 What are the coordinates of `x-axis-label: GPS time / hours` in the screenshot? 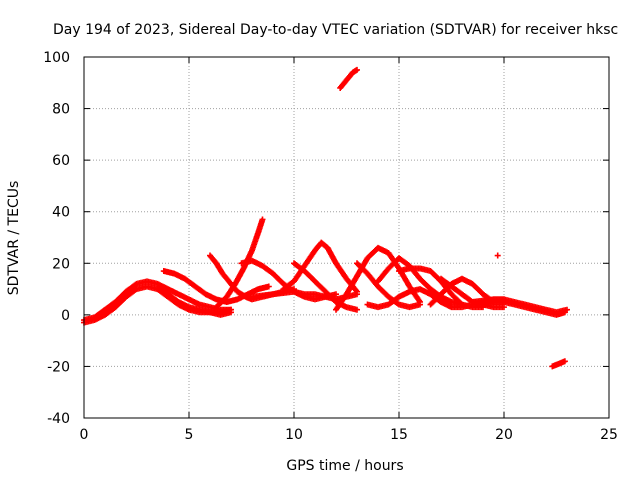 It's located at (344, 466).